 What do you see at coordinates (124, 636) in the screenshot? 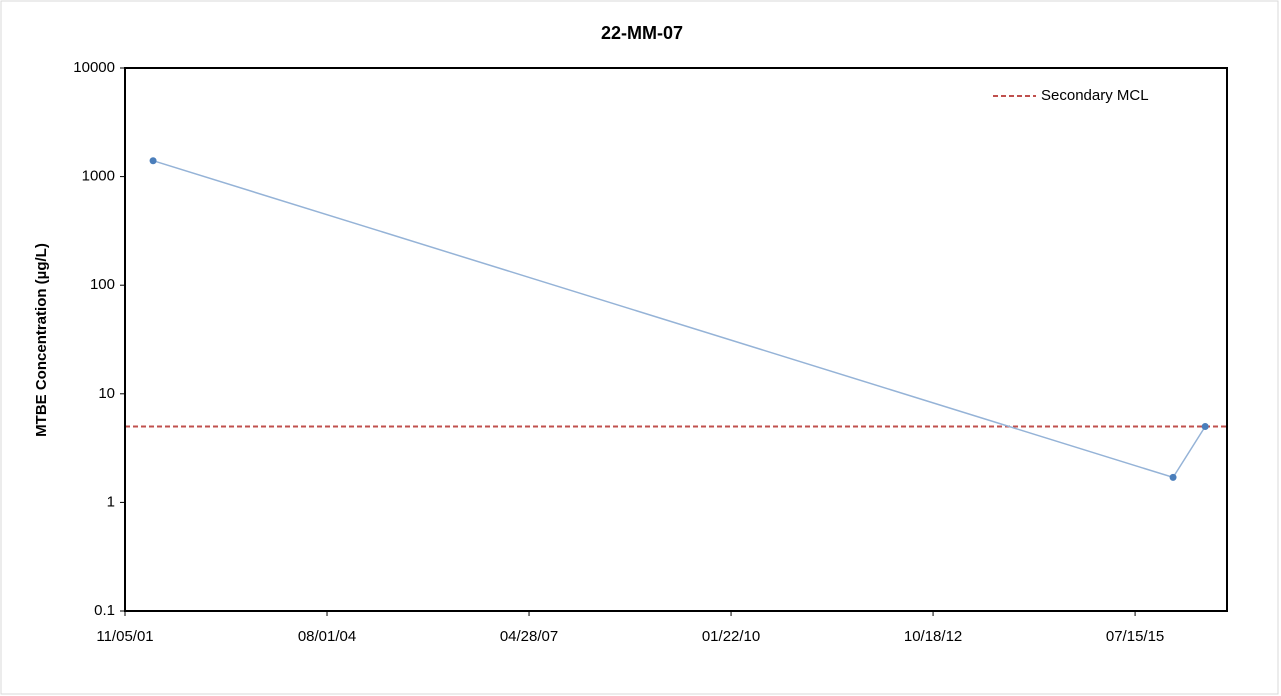
I see `x-tick-label: 11/05/01` at bounding box center [124, 636].